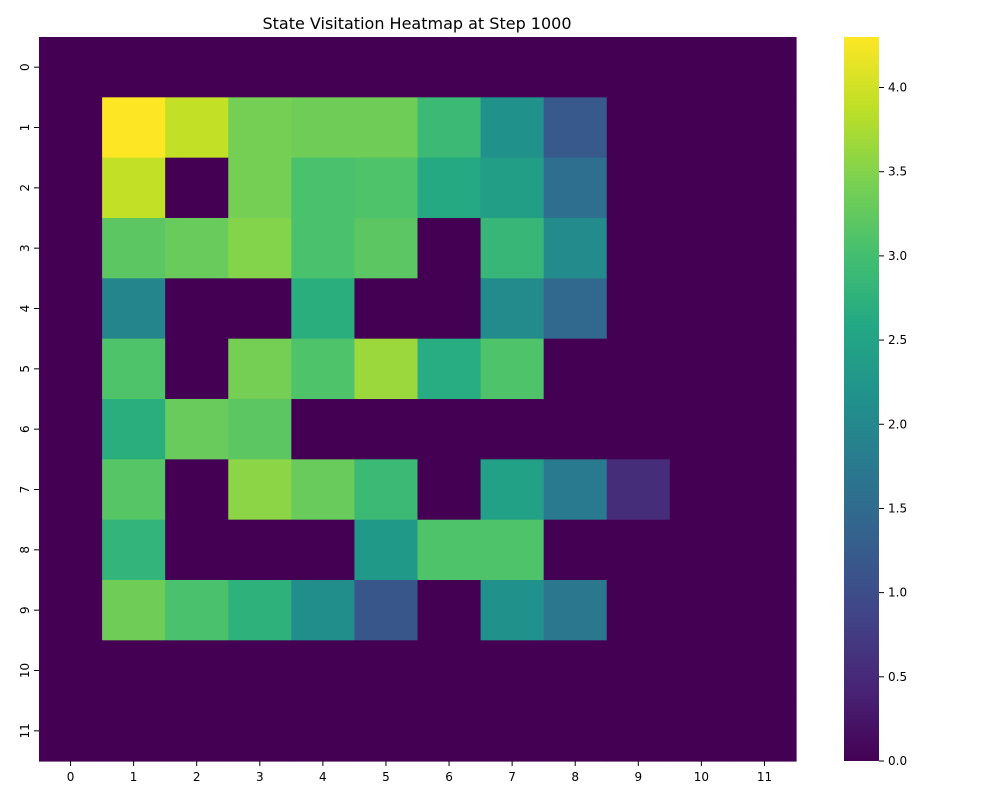  I want to click on heatmap-cell-r11-c7, so click(512, 731).